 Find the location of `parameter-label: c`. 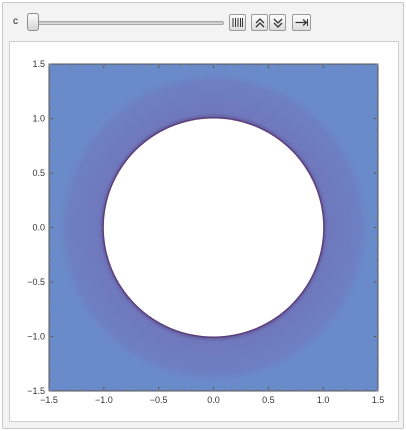

parameter-label: c is located at coordinates (15, 21).